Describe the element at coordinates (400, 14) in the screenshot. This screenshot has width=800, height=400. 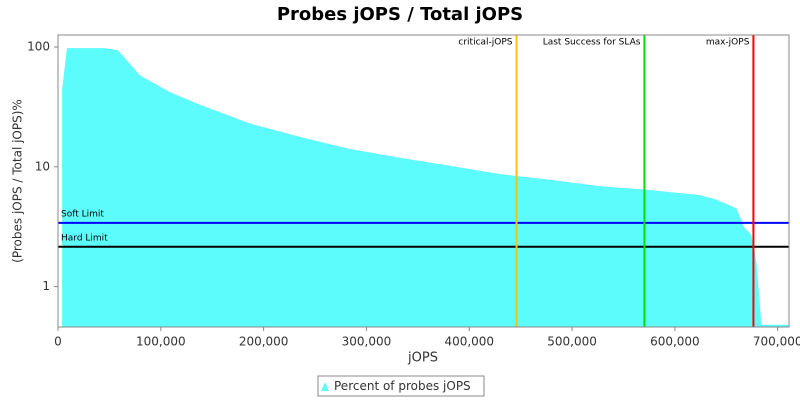
I see `chart-title: Probes jOPS / Total jOPS` at that location.